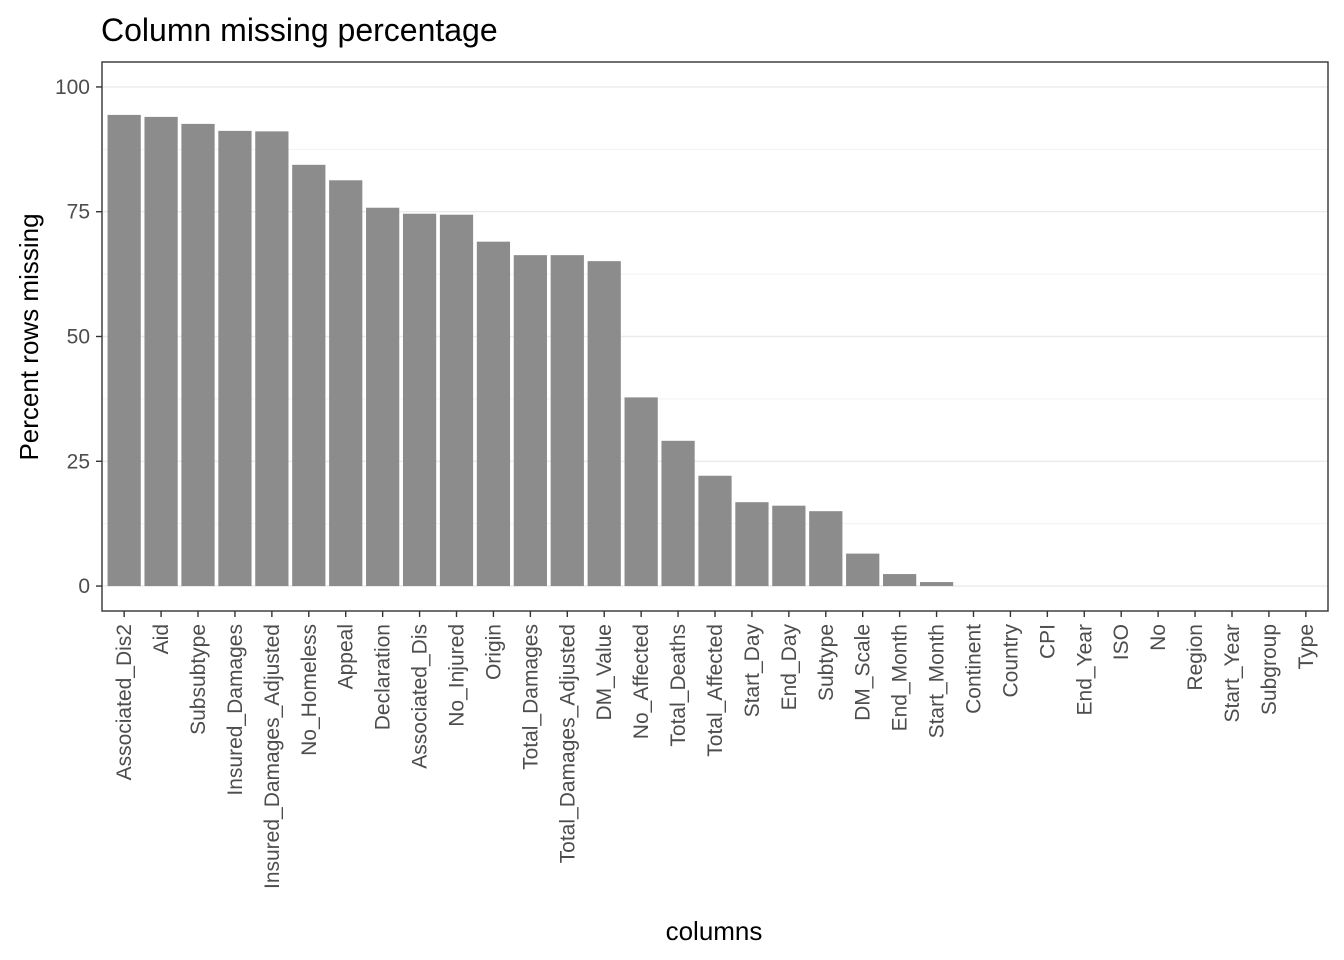 Image resolution: width=1344 pixels, height=960 pixels. I want to click on bar-appeal, so click(346, 383).